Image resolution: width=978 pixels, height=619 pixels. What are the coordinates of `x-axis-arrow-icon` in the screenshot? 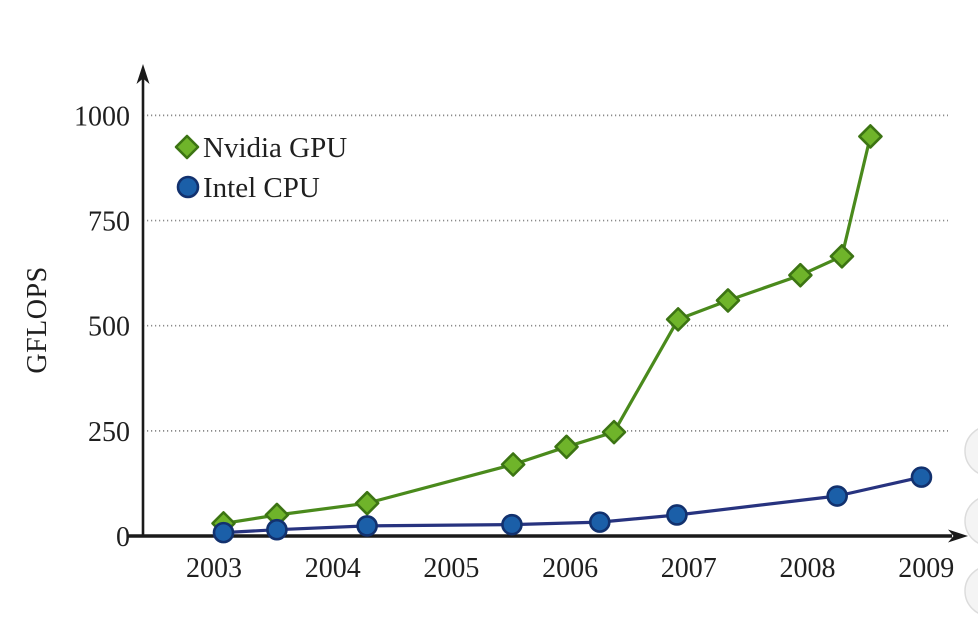 It's located at (958, 536).